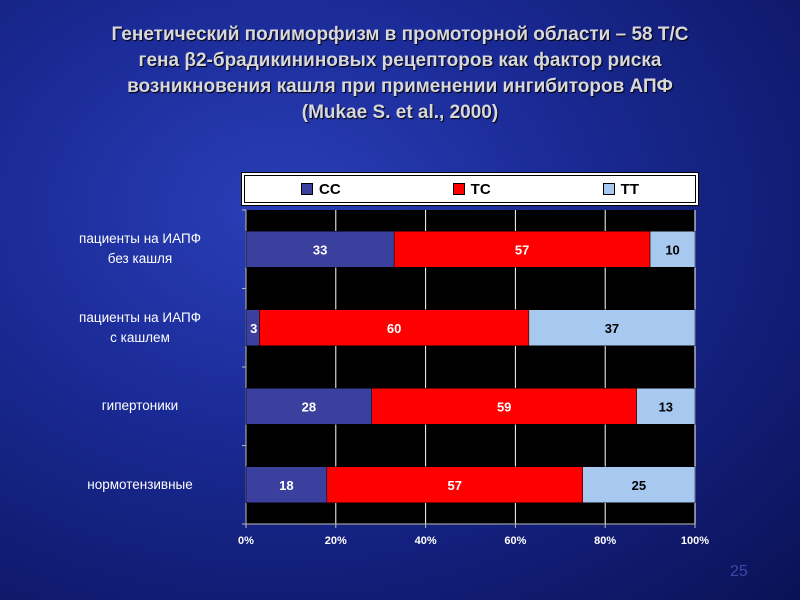  I want to click on category-label-line: с кашлем, so click(140, 337).